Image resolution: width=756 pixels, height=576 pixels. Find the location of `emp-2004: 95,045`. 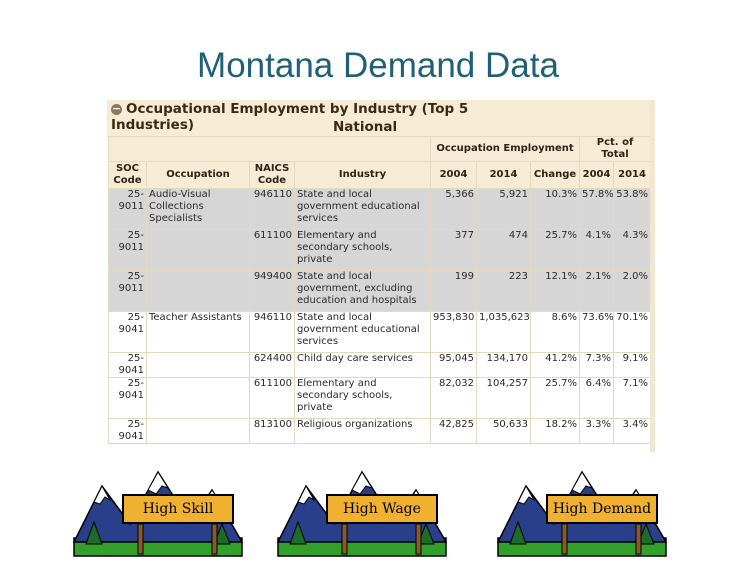

emp-2004: 95,045 is located at coordinates (453, 365).